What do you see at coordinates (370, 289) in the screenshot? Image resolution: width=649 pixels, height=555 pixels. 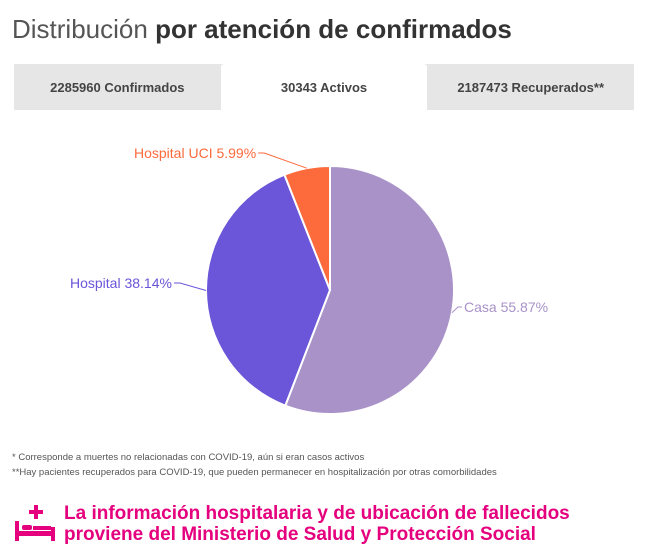 I see `pie-slice-casa` at bounding box center [370, 289].